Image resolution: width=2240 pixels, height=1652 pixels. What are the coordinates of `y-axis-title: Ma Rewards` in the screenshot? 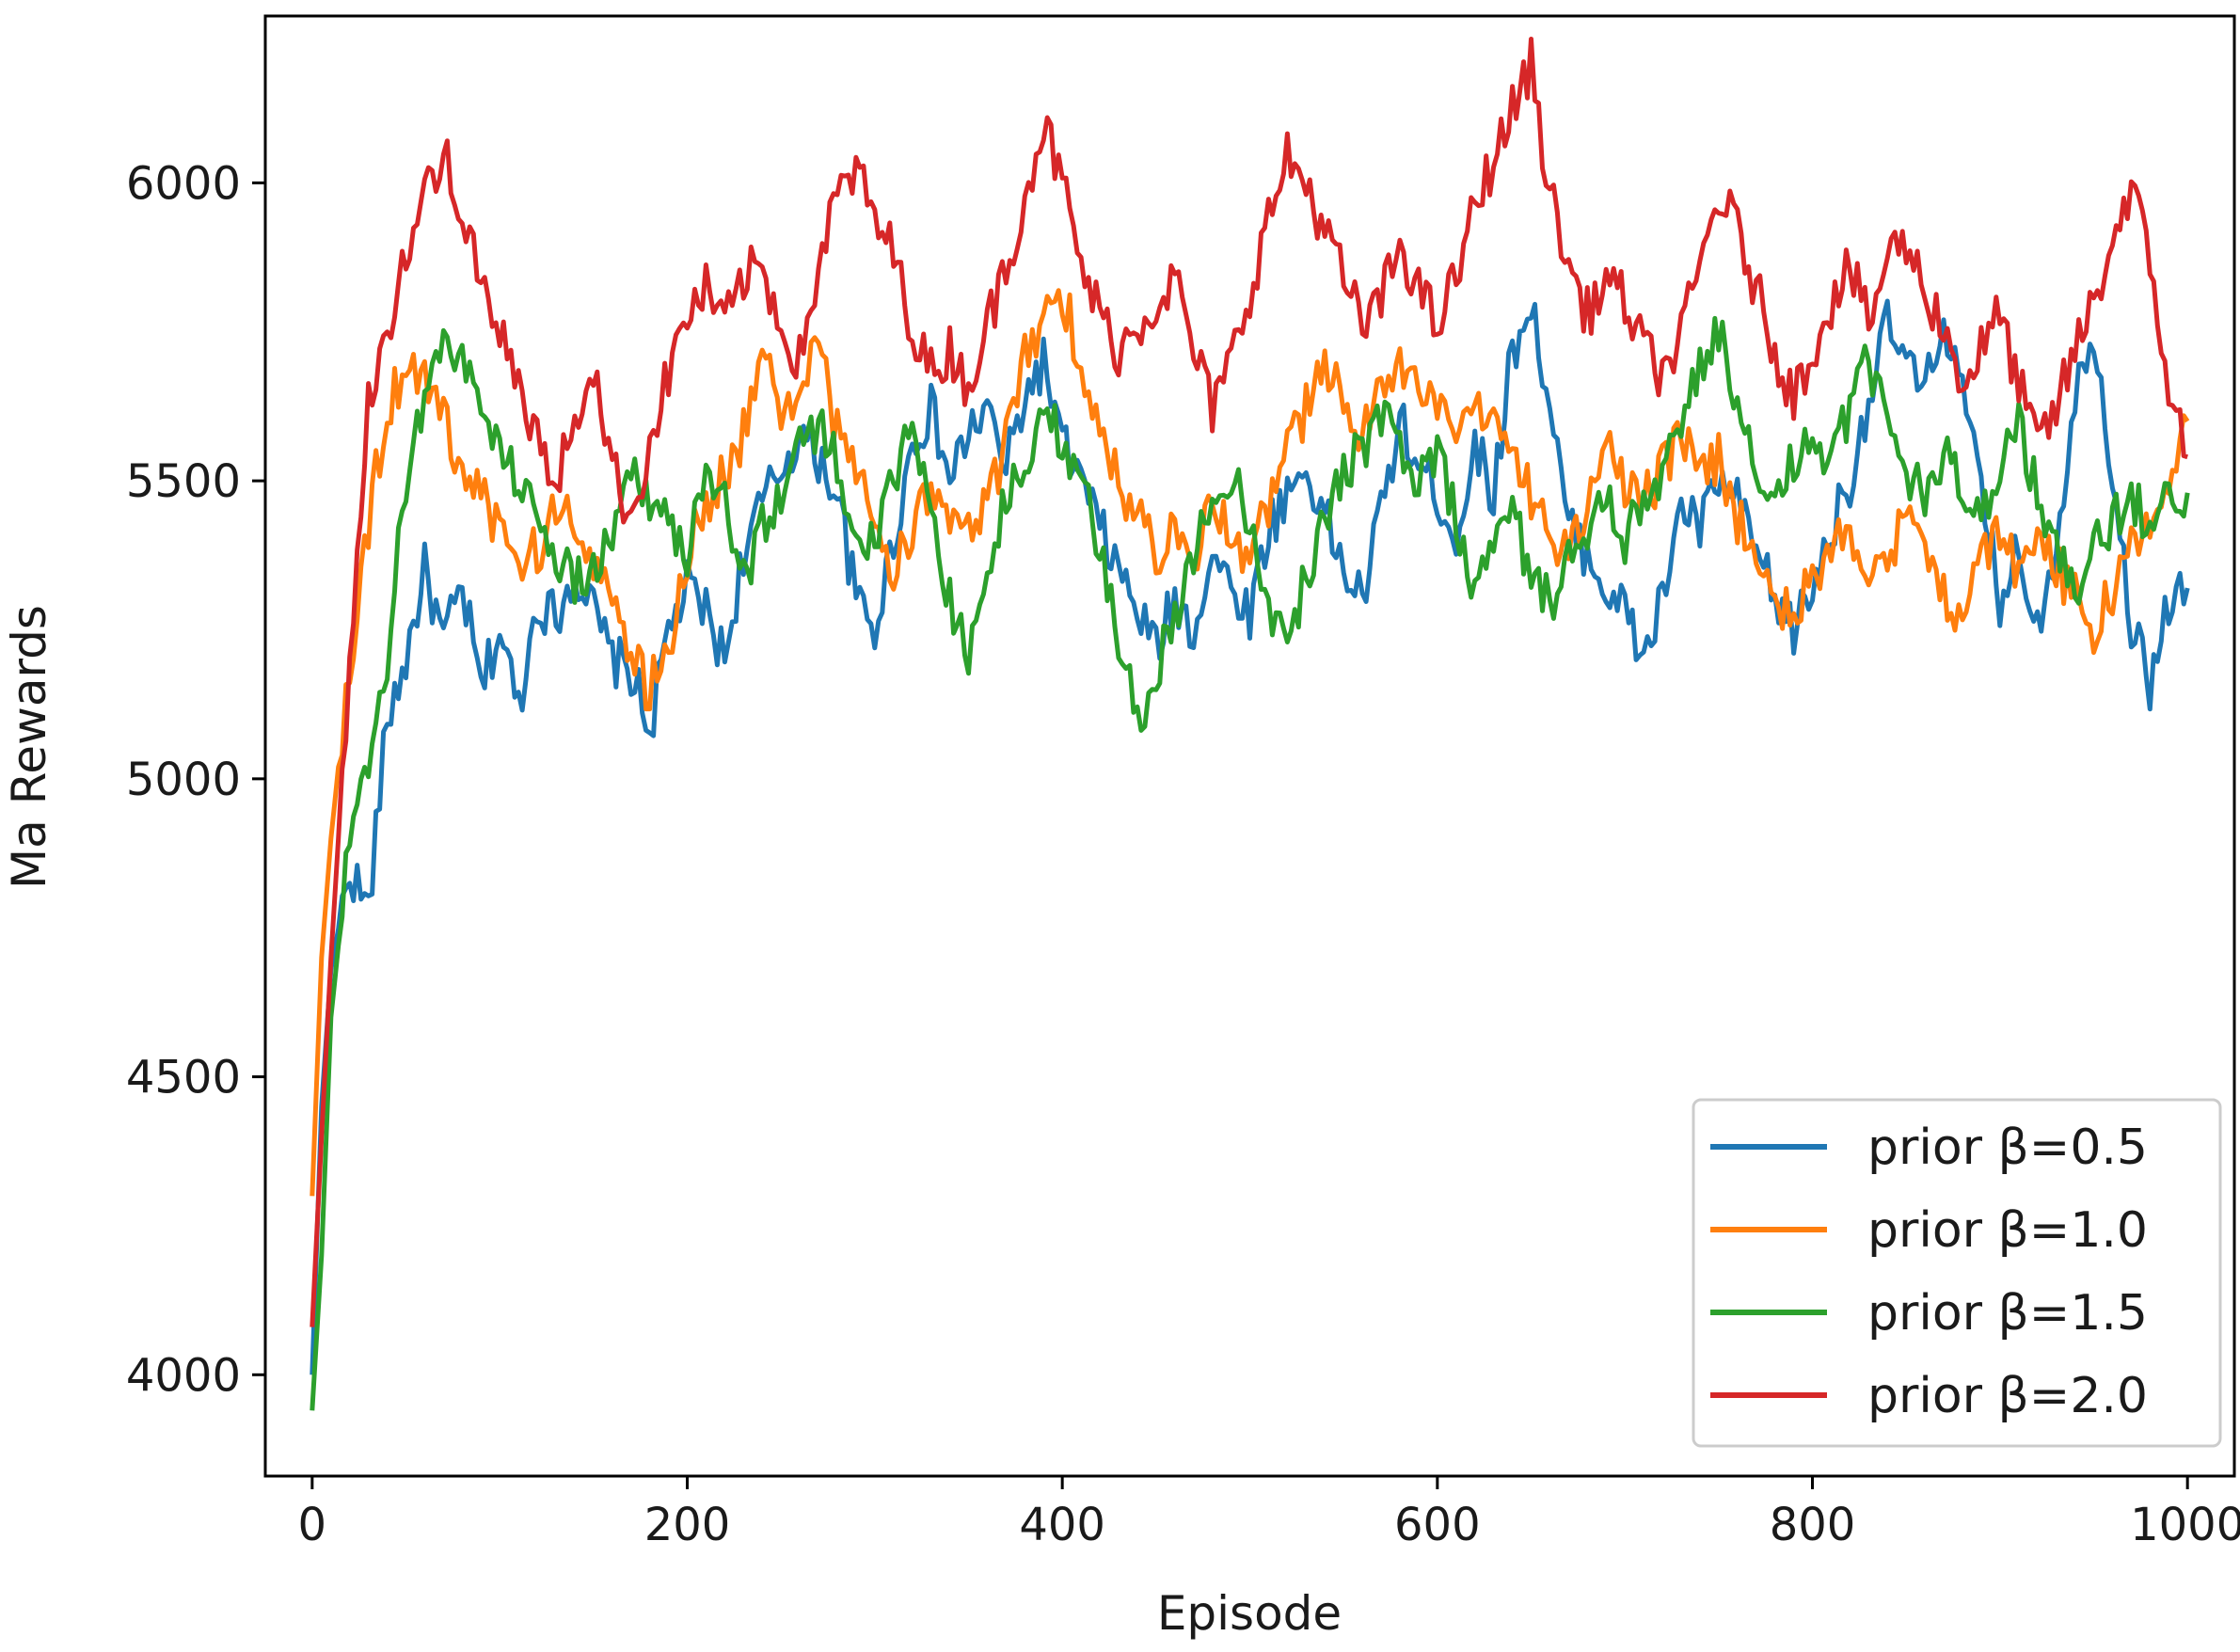 It's located at (29, 747).